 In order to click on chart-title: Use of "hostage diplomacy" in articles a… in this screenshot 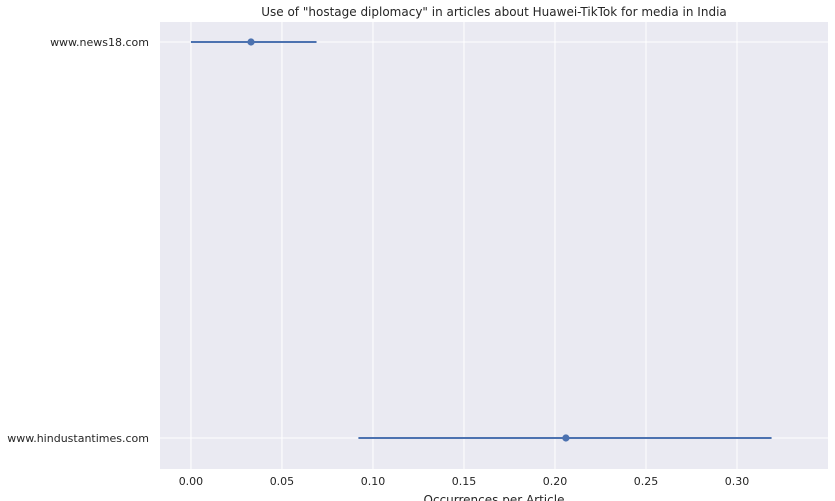, I will do `click(494, 12)`.